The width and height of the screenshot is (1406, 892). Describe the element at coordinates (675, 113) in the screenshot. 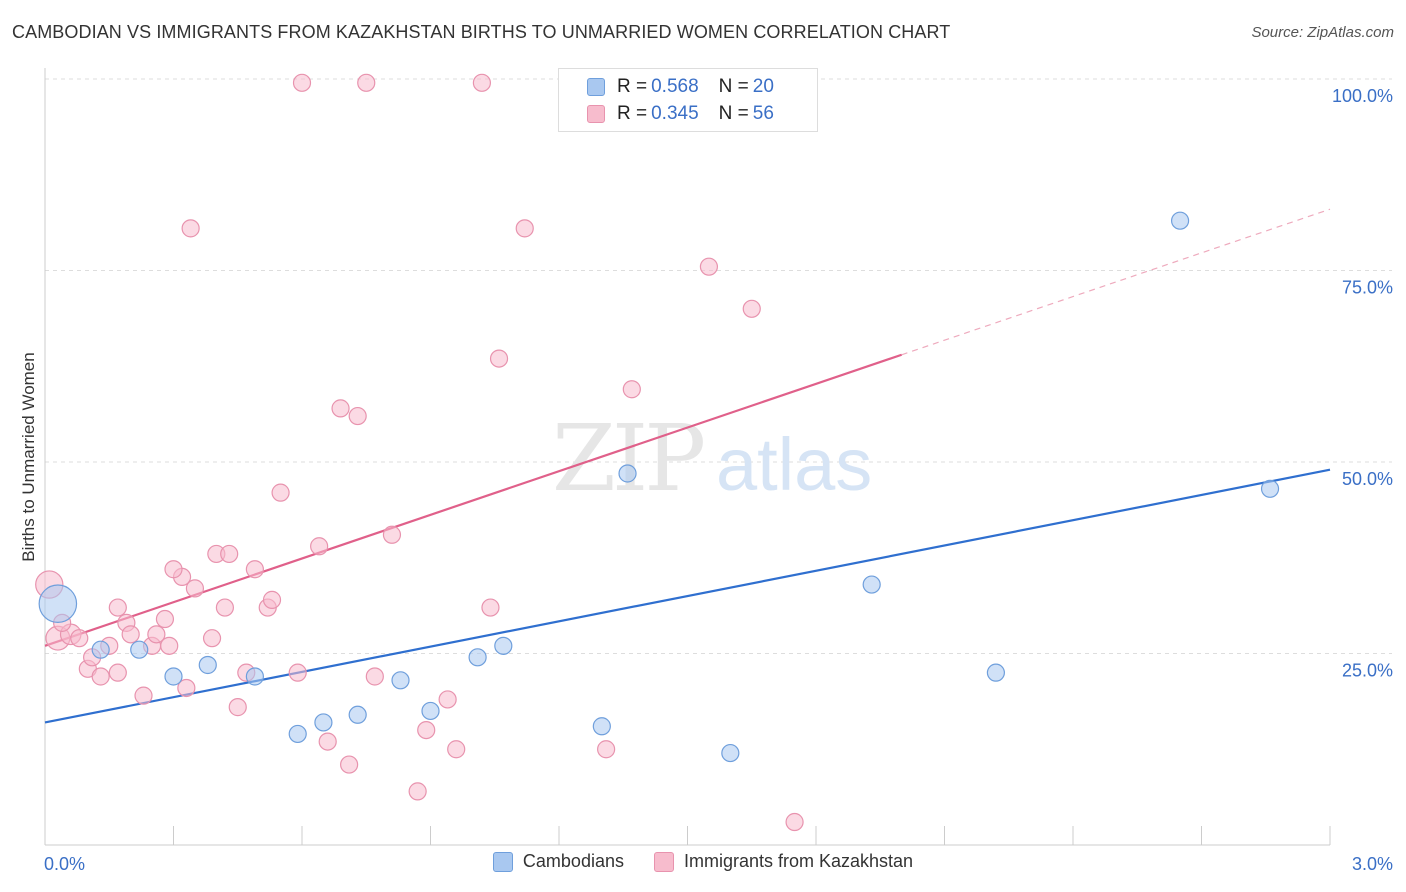

I see `legend-r-value: 0.345` at that location.